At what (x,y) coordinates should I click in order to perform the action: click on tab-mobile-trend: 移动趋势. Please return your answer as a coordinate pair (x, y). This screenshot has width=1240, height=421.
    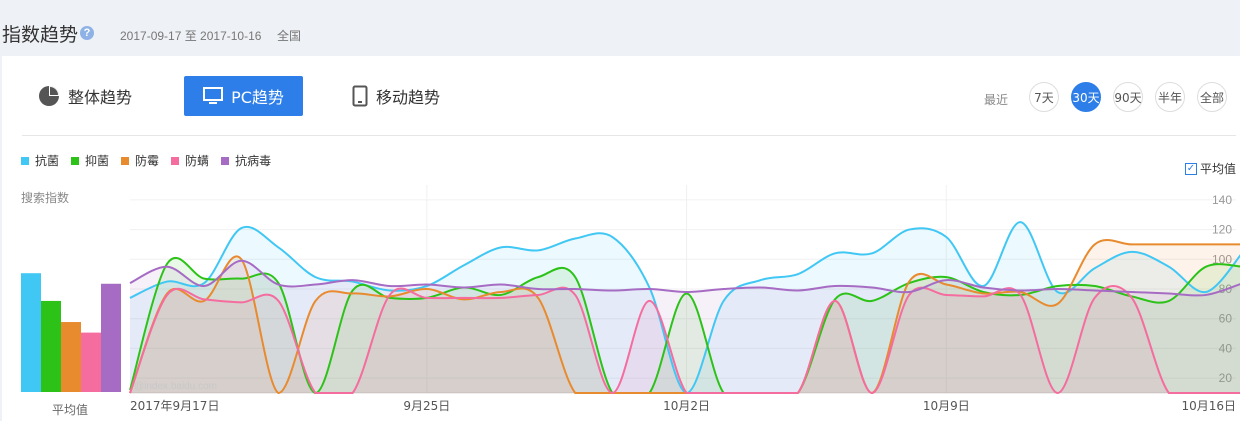
    Looking at the image, I should click on (396, 96).